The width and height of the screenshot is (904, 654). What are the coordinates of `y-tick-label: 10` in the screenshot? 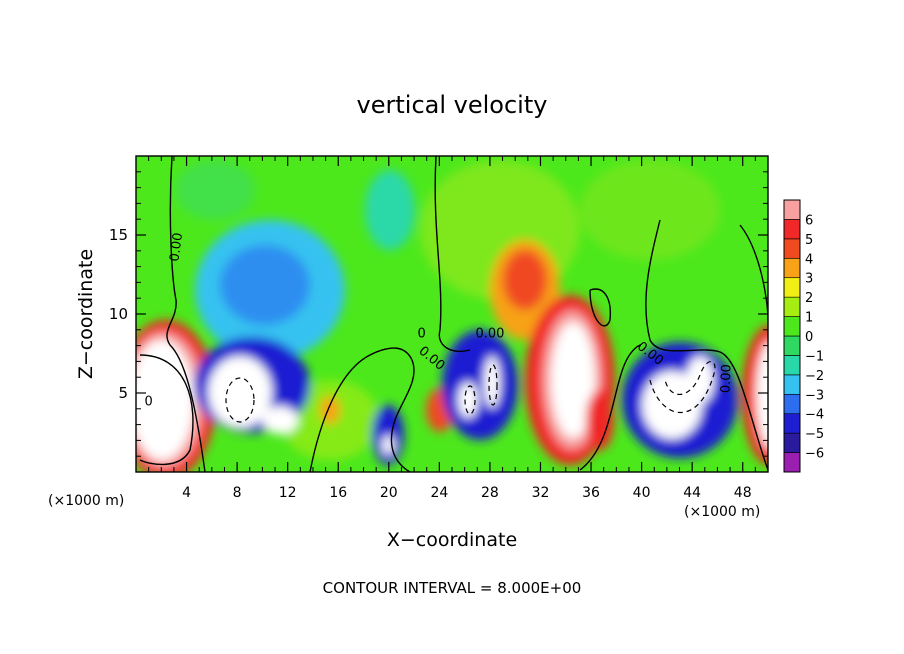 It's located at (118, 314).